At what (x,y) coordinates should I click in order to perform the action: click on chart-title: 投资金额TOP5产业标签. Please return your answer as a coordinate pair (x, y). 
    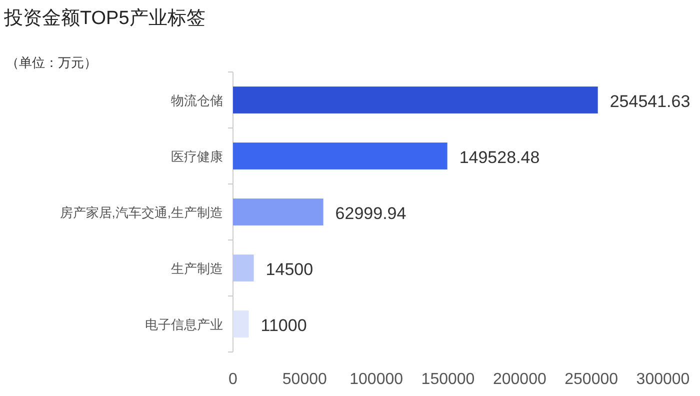
    Looking at the image, I should click on (104, 18).